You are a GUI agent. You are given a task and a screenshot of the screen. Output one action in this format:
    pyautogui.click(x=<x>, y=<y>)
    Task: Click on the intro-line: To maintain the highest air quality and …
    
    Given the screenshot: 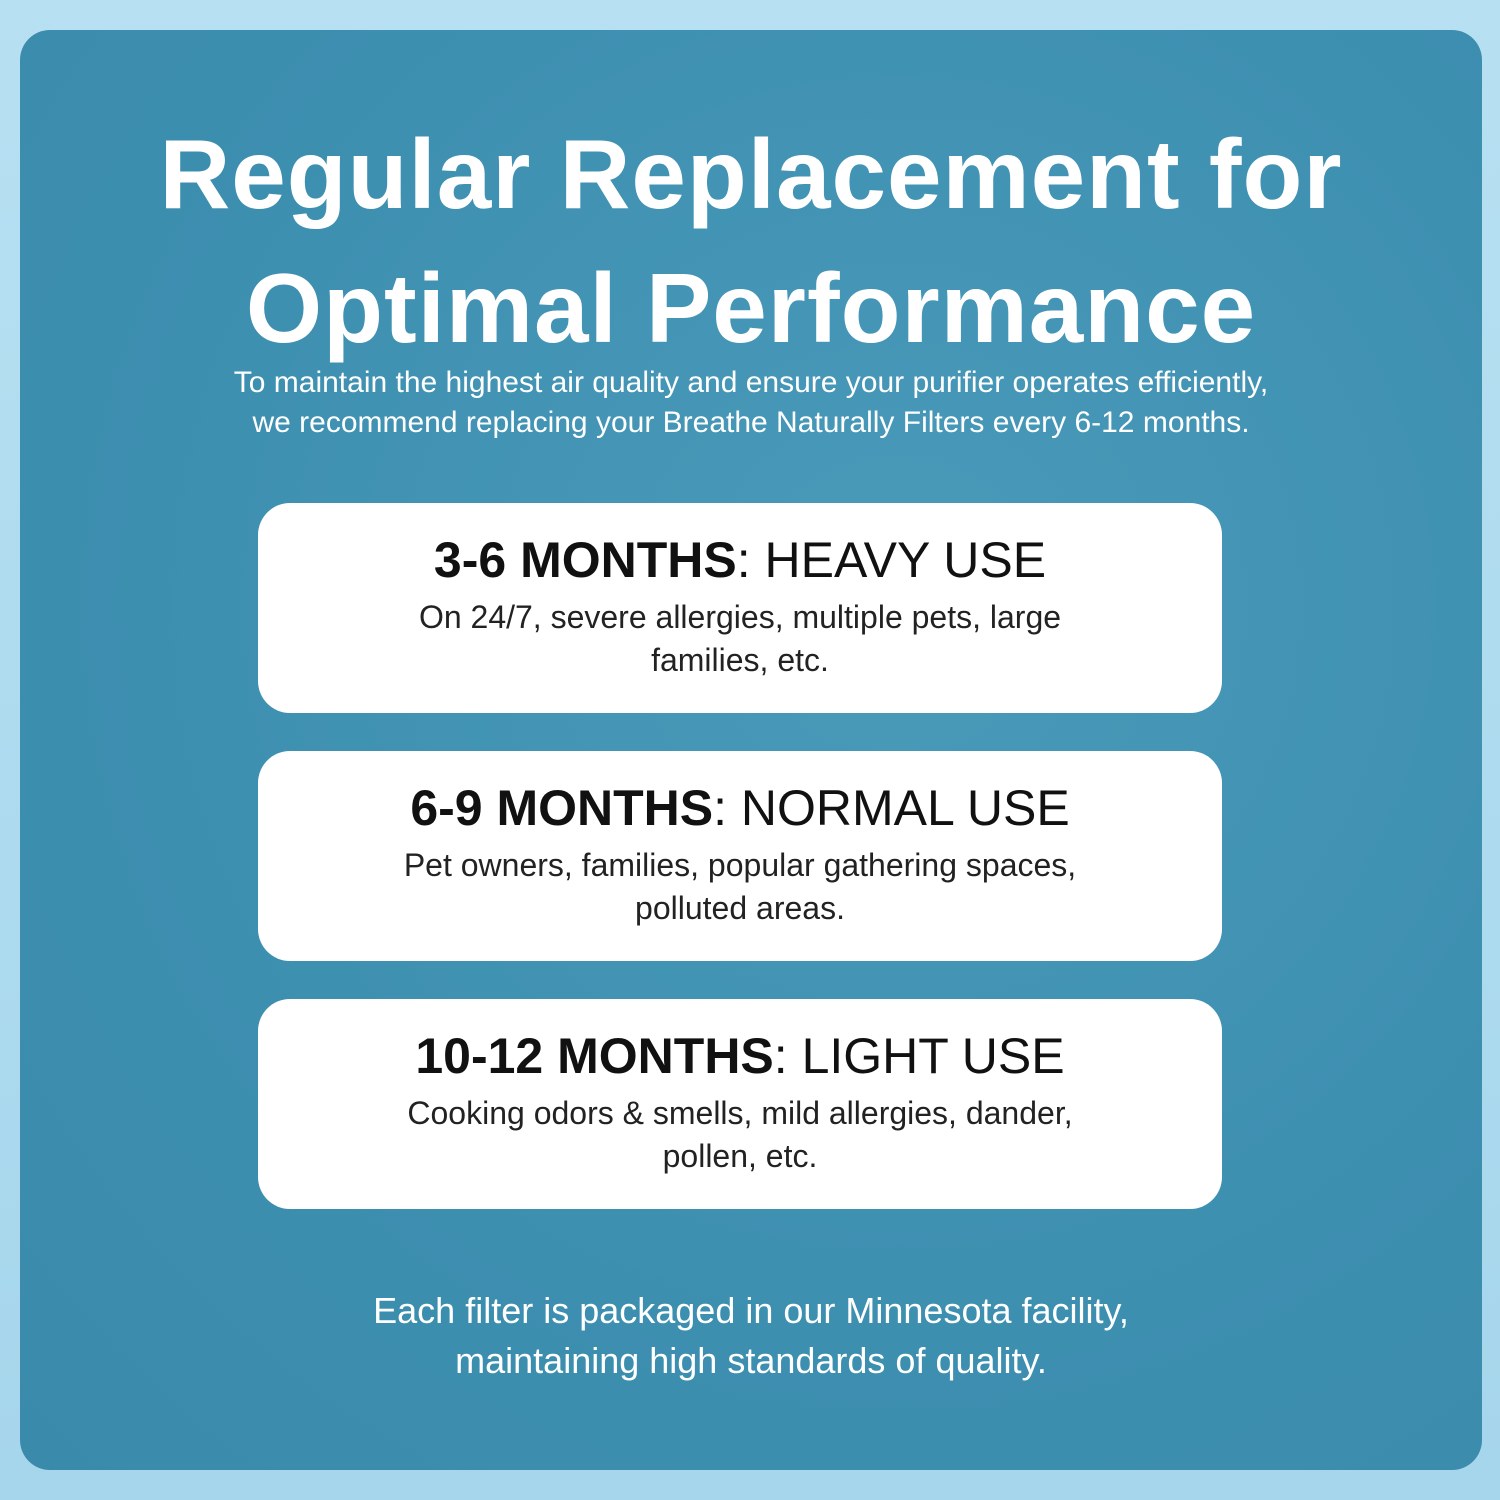 What is the action you would take?
    pyautogui.click(x=751, y=382)
    